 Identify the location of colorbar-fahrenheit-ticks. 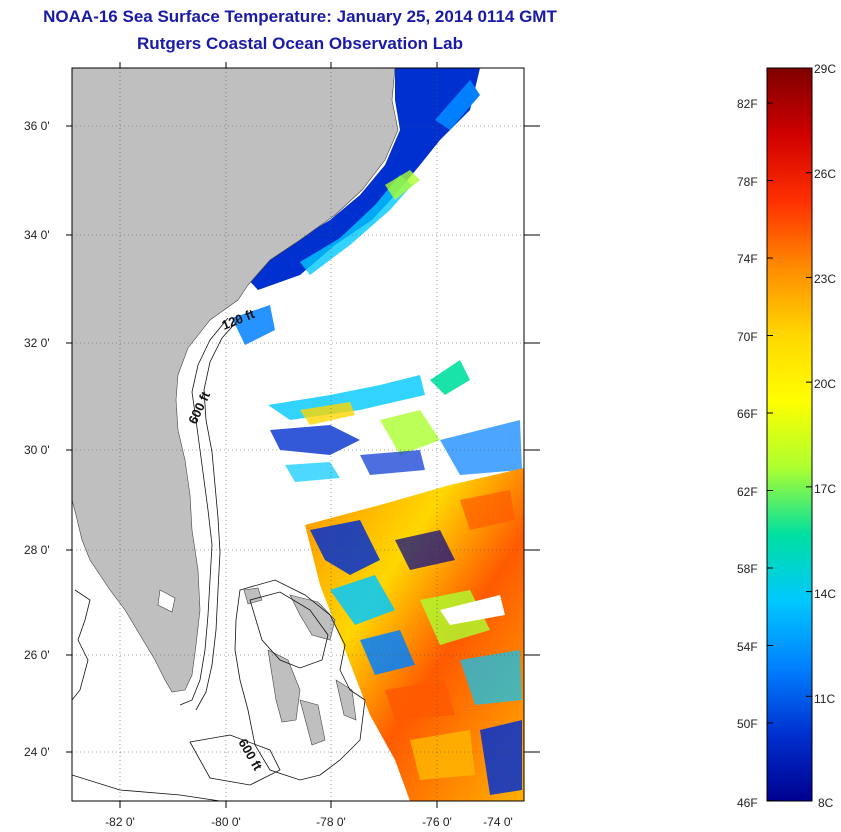
(770, 451).